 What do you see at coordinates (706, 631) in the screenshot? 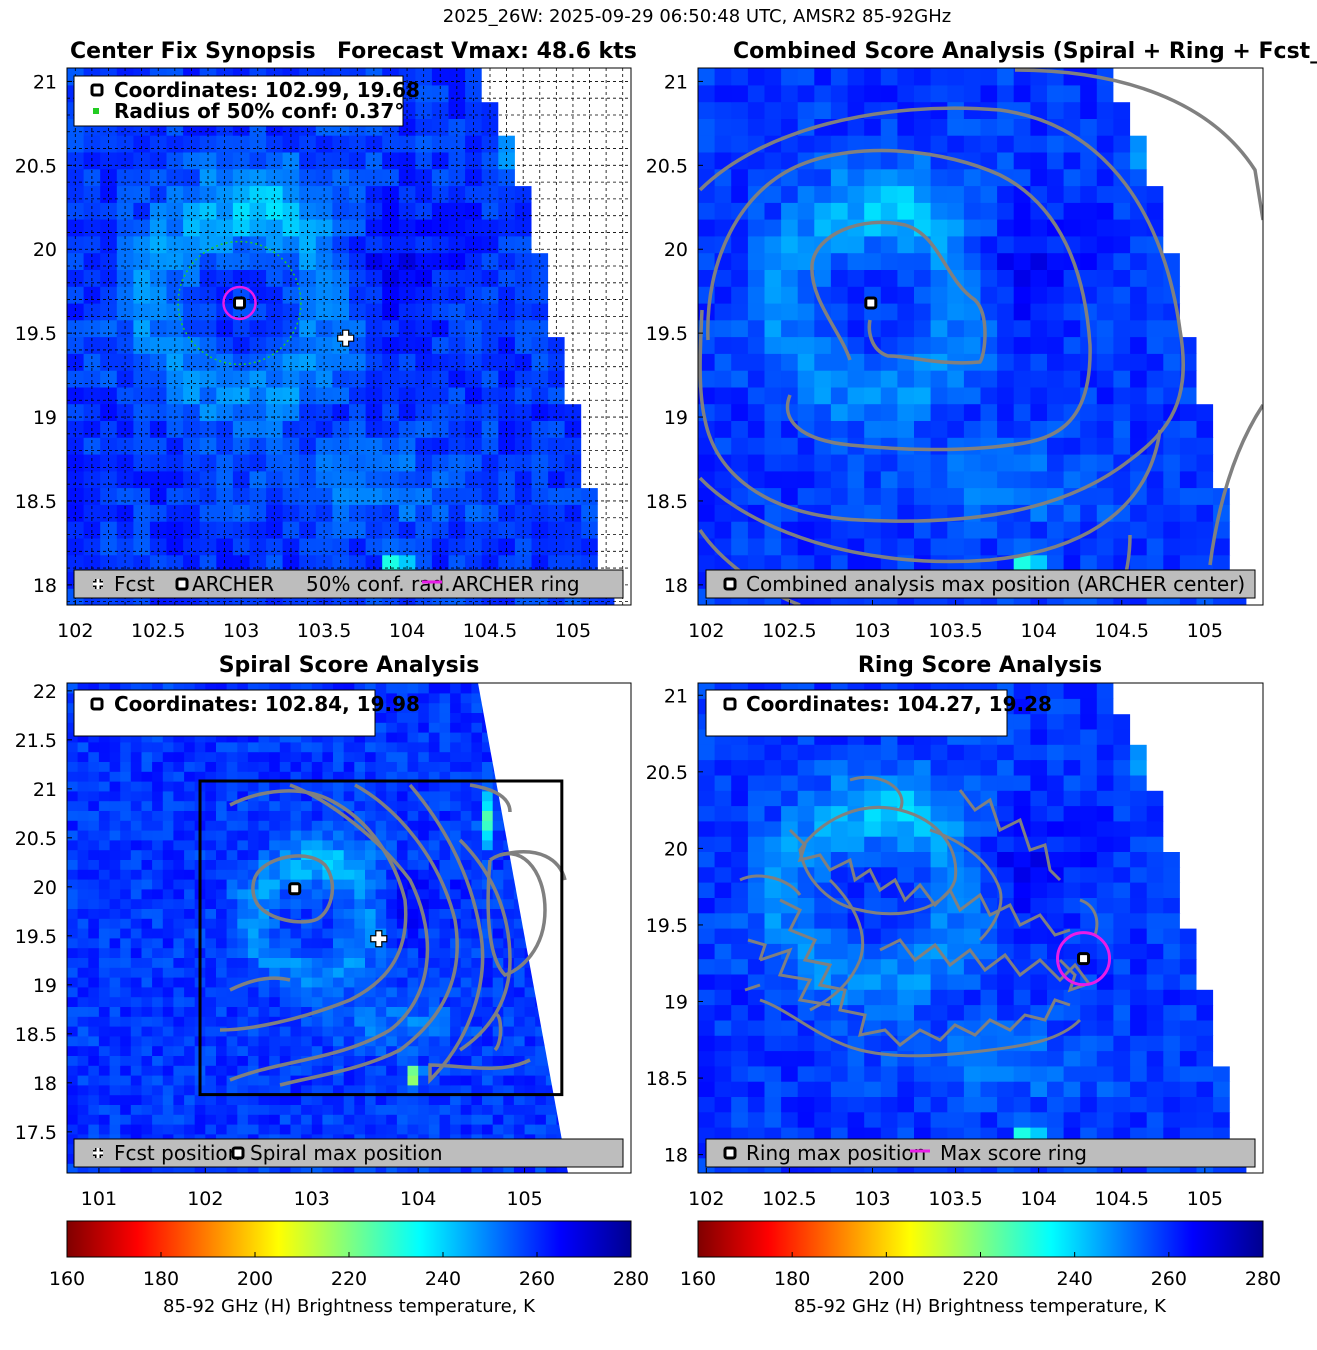
I see `x-tick-label: 102` at bounding box center [706, 631].